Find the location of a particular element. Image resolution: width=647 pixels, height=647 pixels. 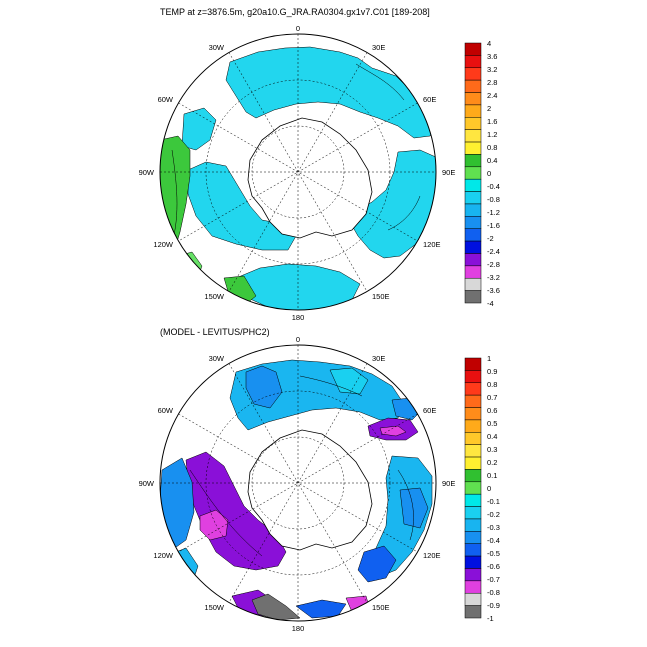

panel-2-region-southeast-pacific-core is located at coordinates (214, 525).